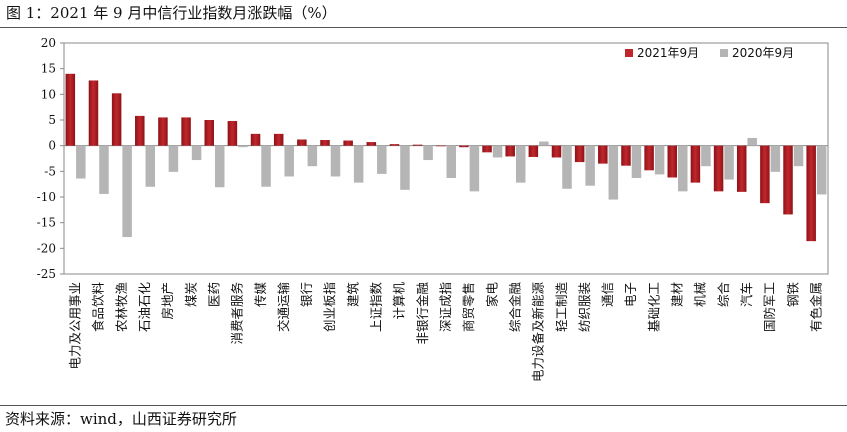 The width and height of the screenshot is (847, 432). What do you see at coordinates (352, 295) in the screenshot?
I see `category-label: 建筑` at bounding box center [352, 295].